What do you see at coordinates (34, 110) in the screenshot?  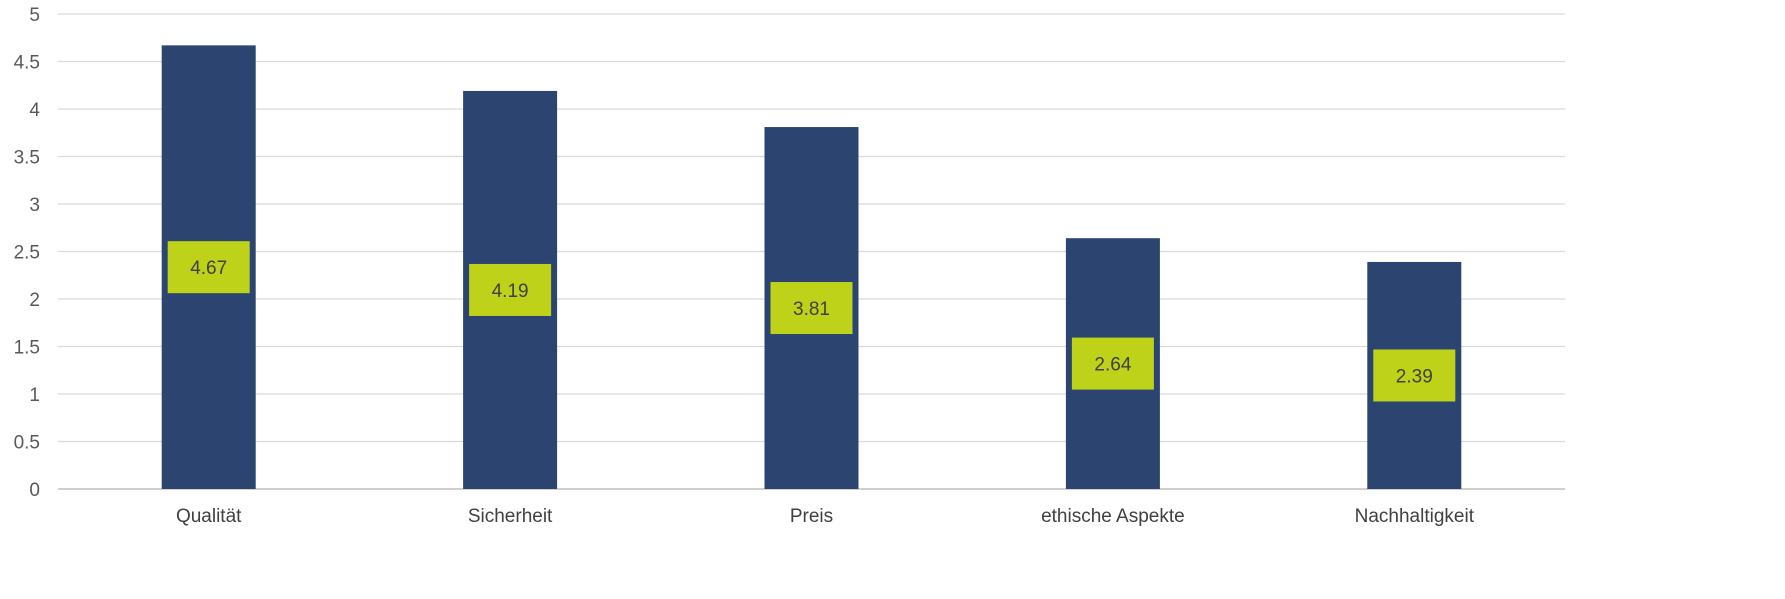 I see `y-tick-label: 4` at bounding box center [34, 110].